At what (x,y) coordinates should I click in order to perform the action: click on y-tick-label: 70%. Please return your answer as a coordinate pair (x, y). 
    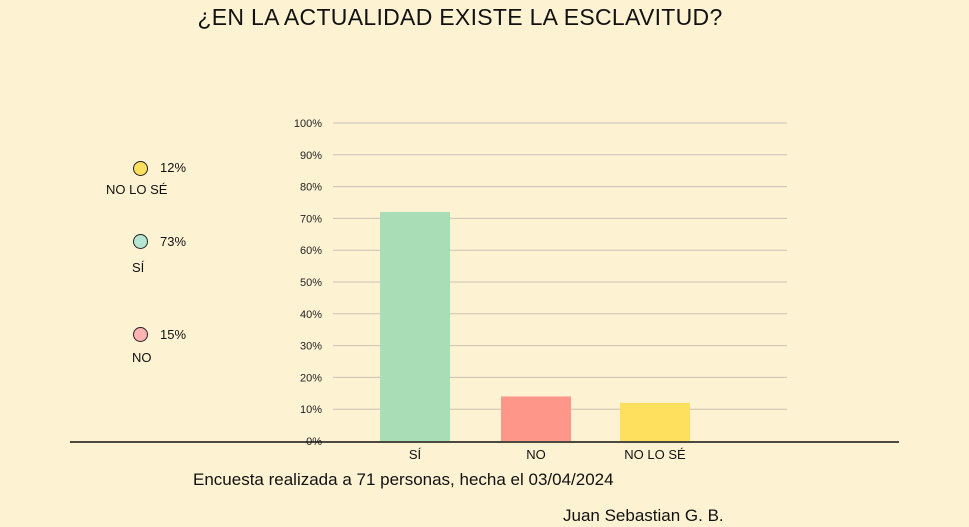
    Looking at the image, I should click on (311, 219).